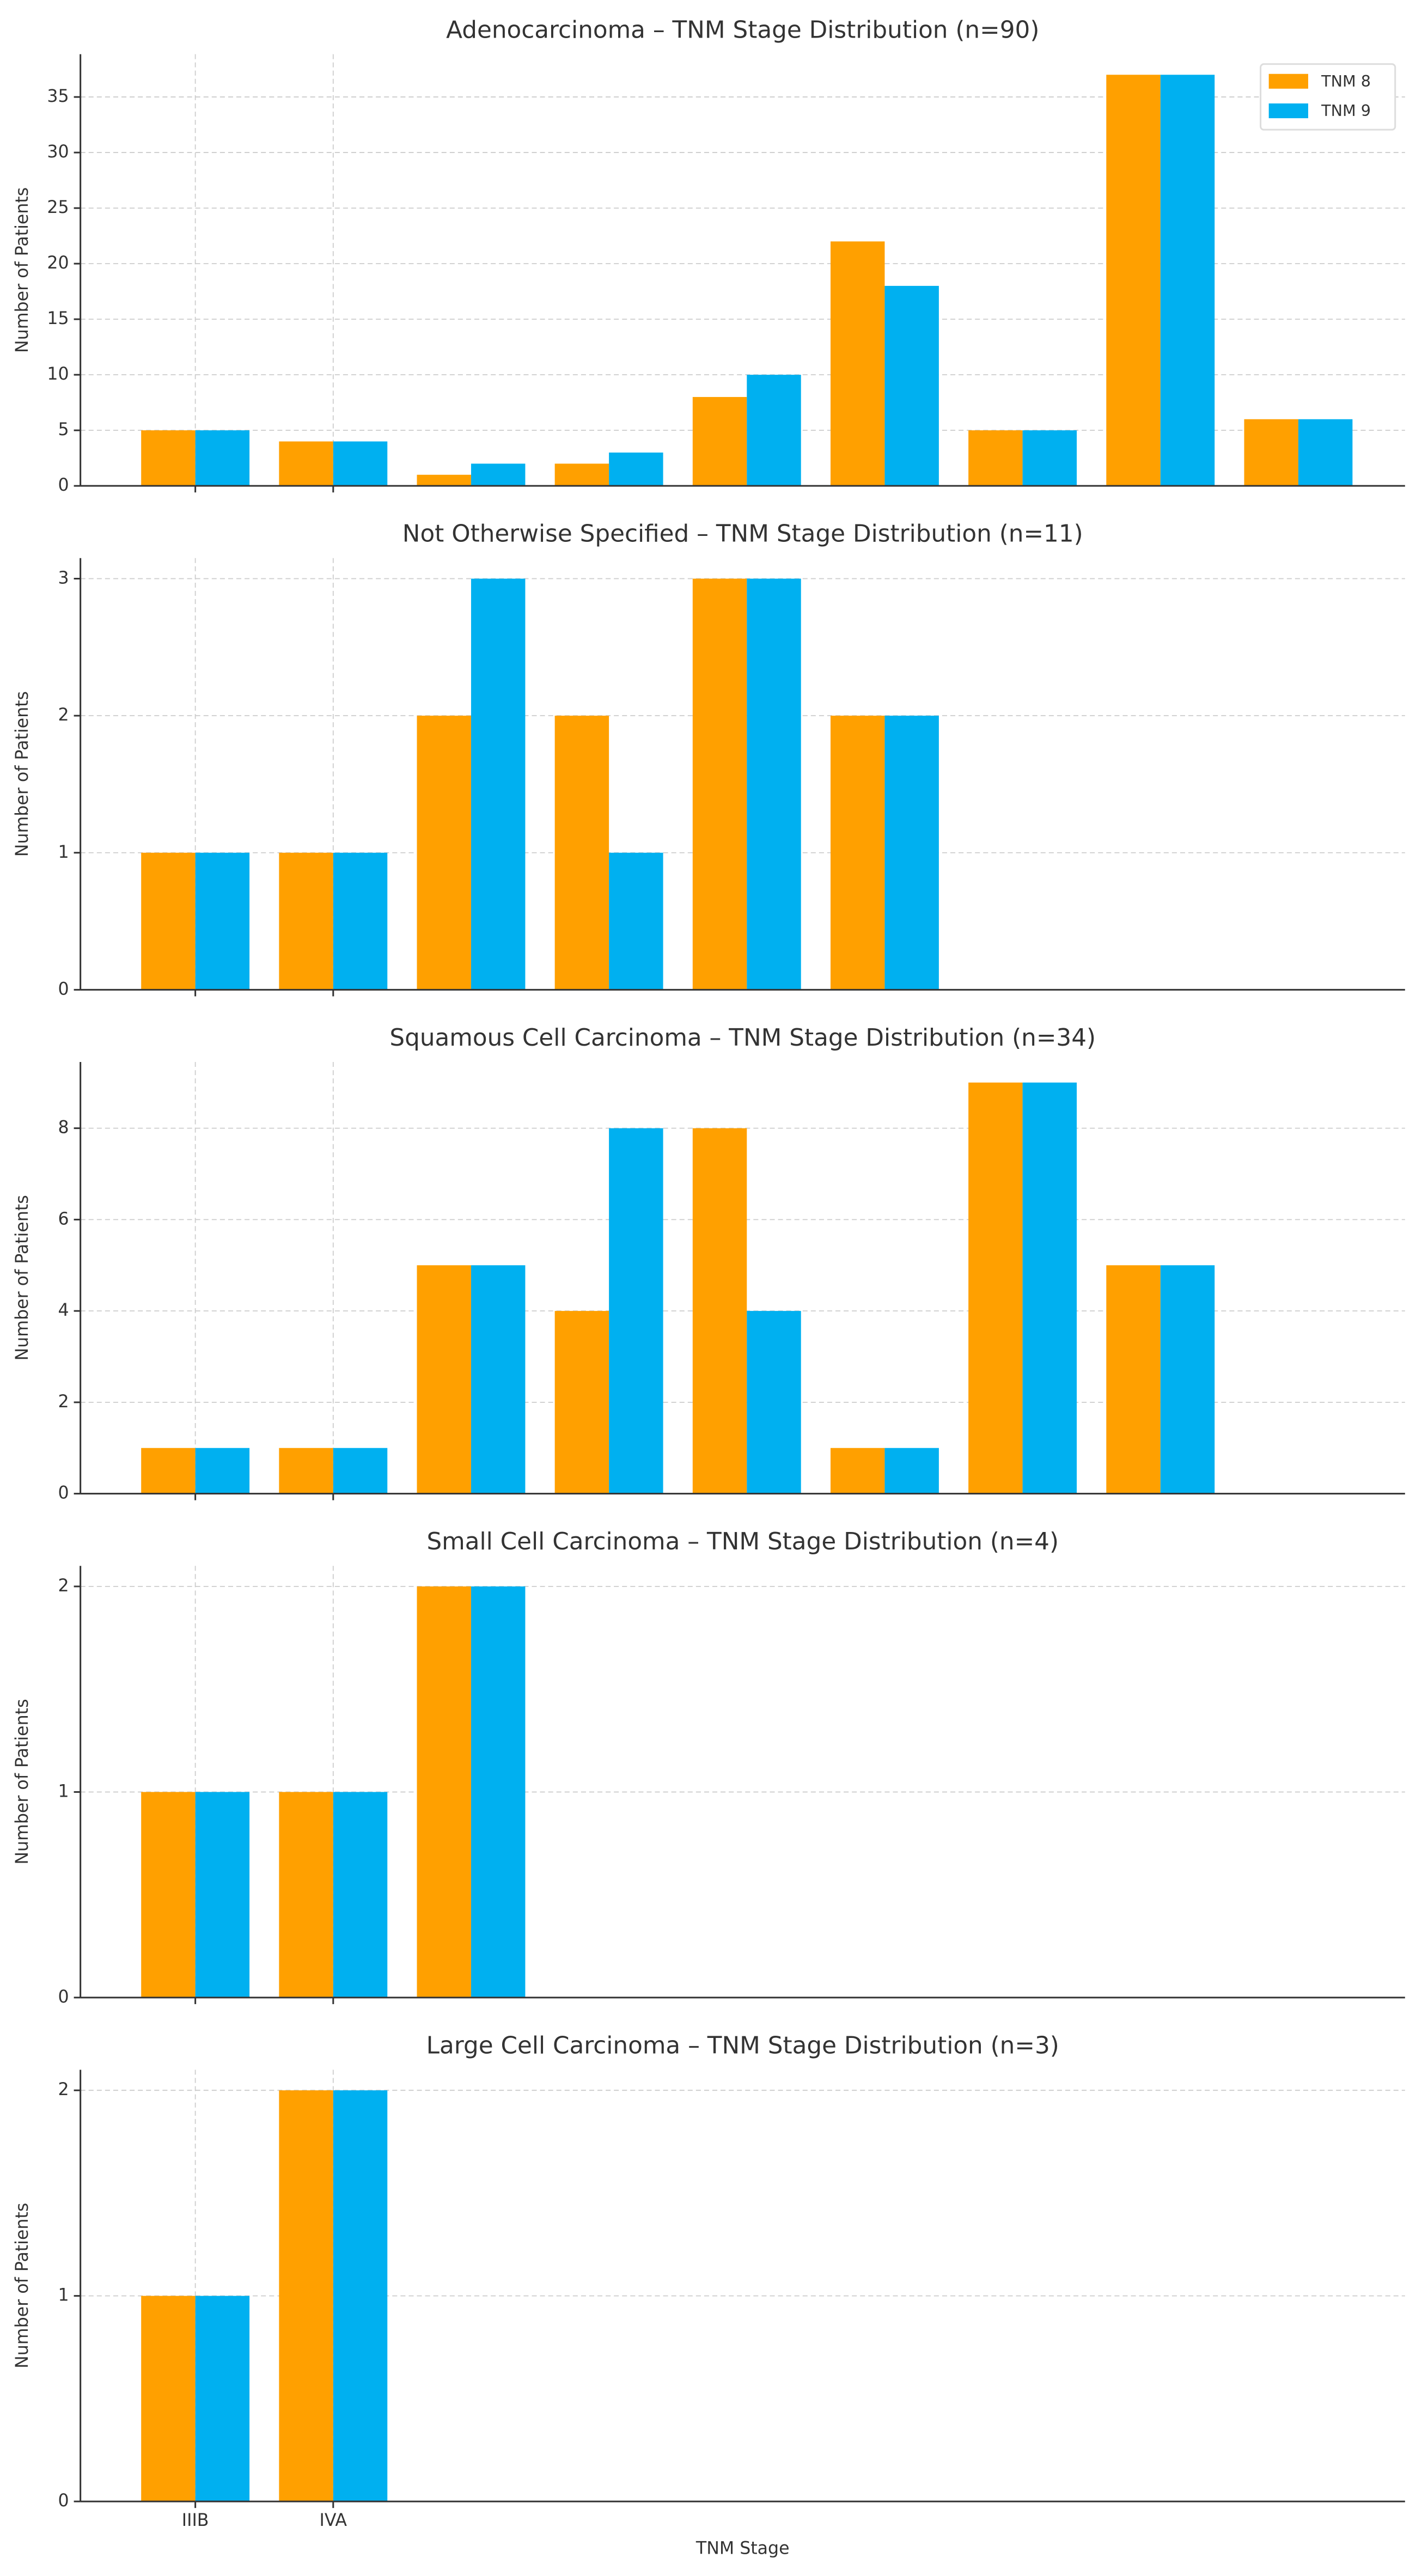 The width and height of the screenshot is (1428, 2576). What do you see at coordinates (58, 96) in the screenshot?
I see `y-tick-label: 35` at bounding box center [58, 96].